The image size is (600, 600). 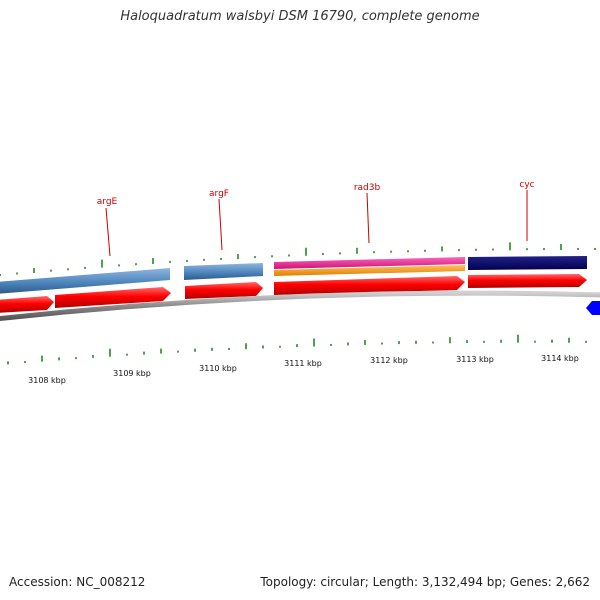 I want to click on gene-bar-rad3b-magenta, so click(x=369, y=263).